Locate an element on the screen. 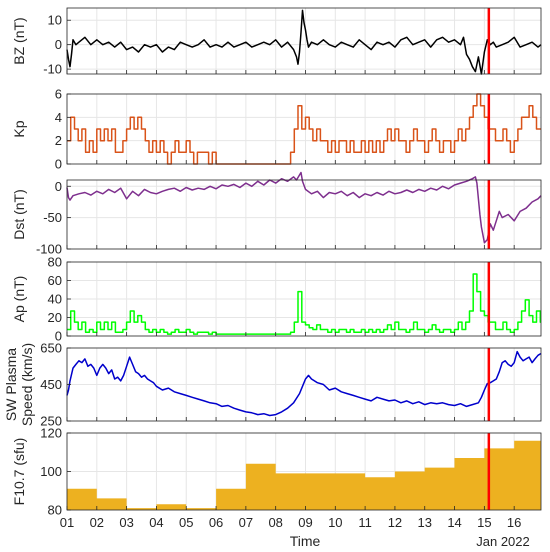 The height and width of the screenshot is (552, 550). y-tick-label: 20 is located at coordinates (55, 317).